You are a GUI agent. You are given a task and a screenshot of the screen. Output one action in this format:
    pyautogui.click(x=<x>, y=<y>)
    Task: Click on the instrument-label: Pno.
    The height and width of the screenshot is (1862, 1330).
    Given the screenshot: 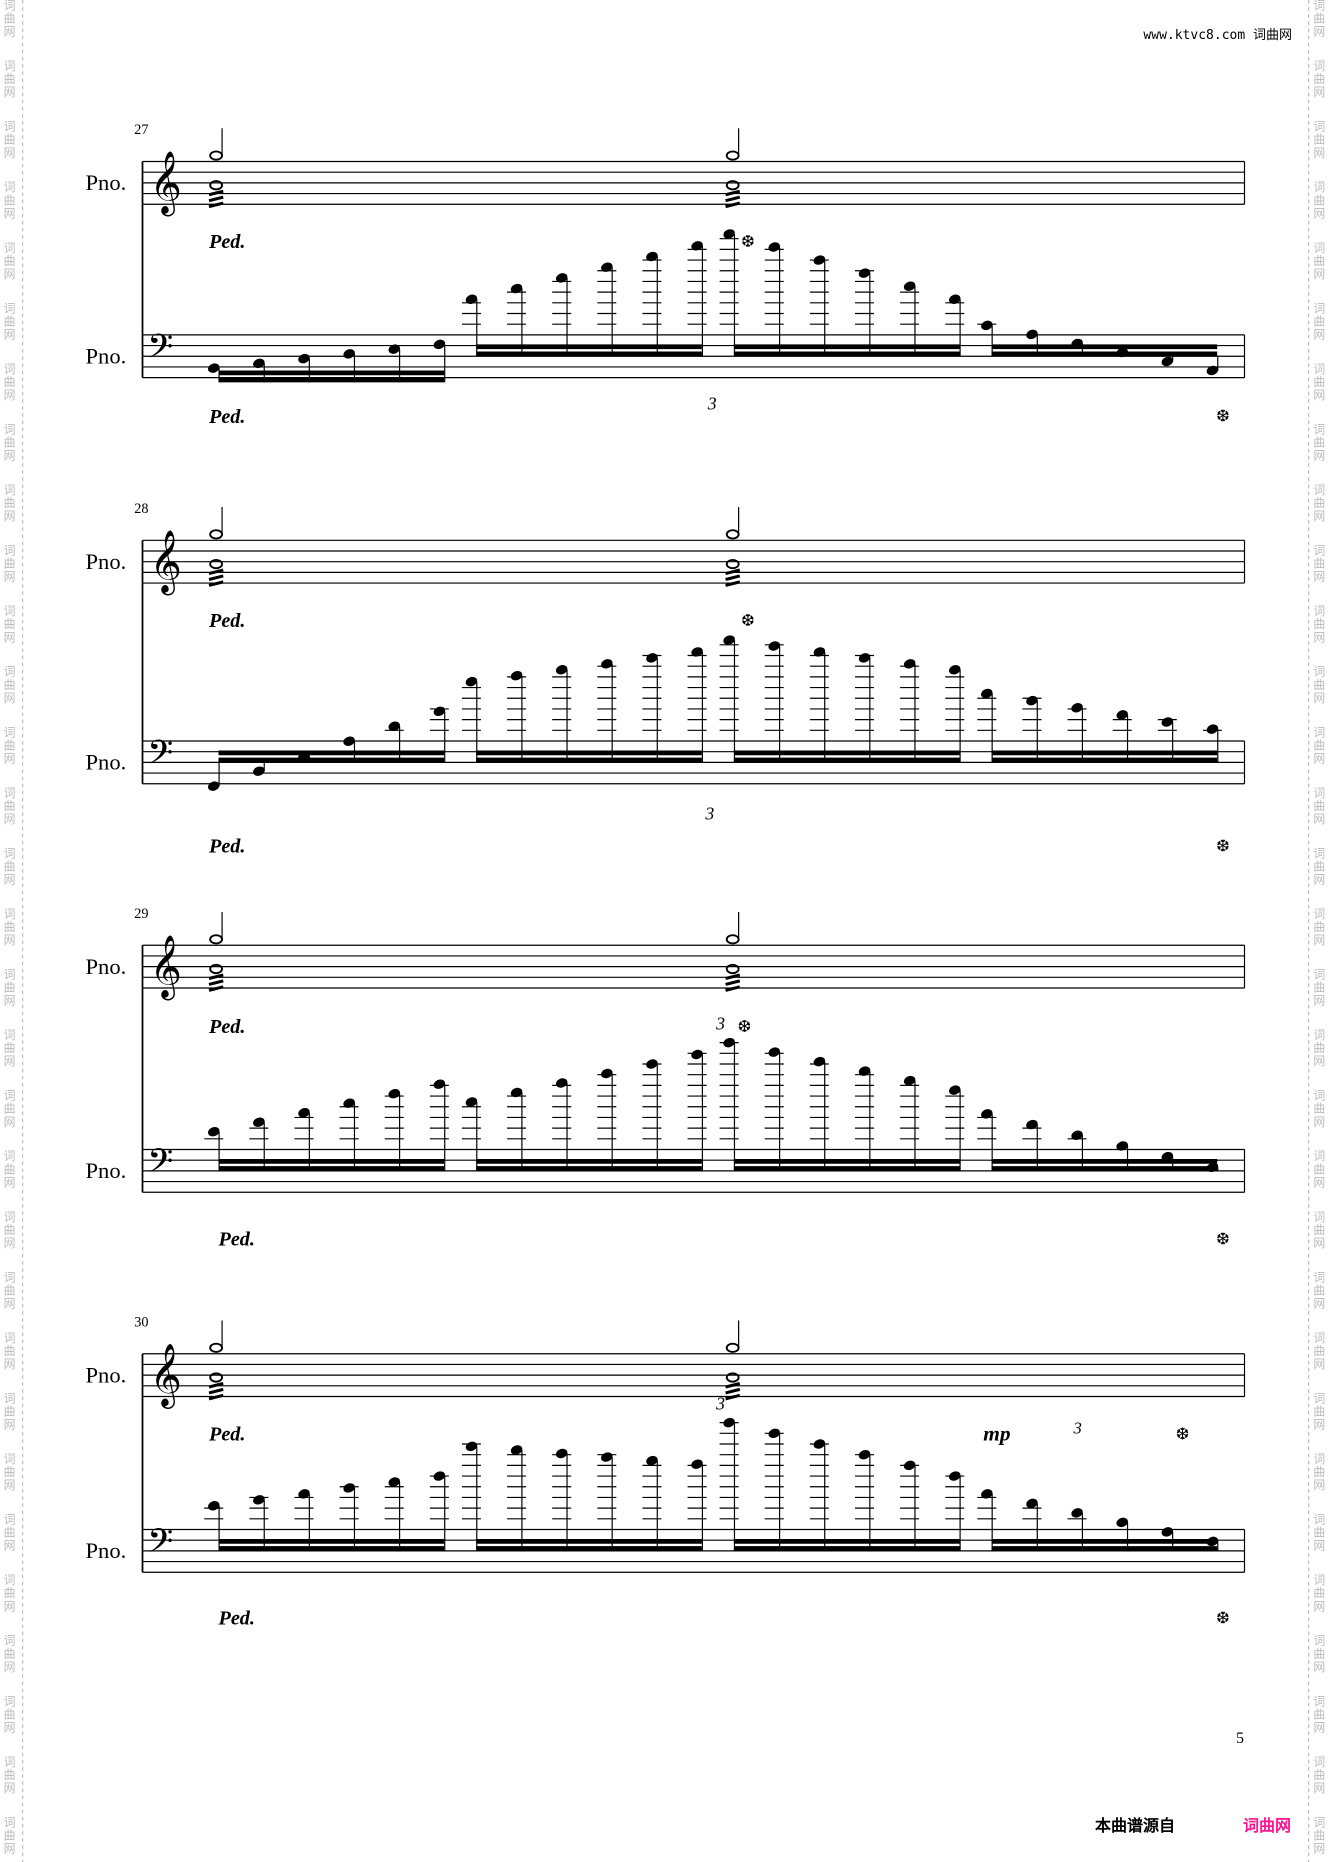 What is the action you would take?
    pyautogui.click(x=106, y=966)
    